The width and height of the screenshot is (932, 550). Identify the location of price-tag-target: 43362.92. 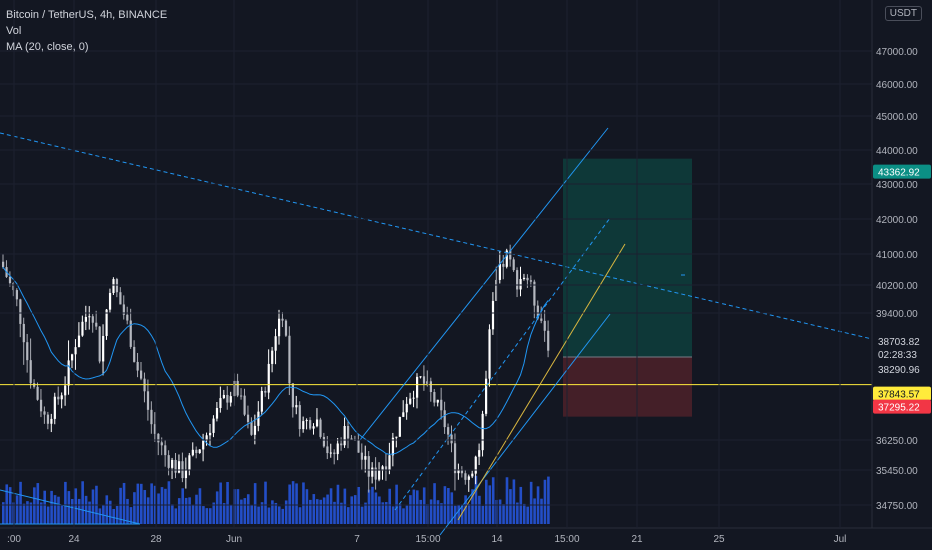
(899, 173).